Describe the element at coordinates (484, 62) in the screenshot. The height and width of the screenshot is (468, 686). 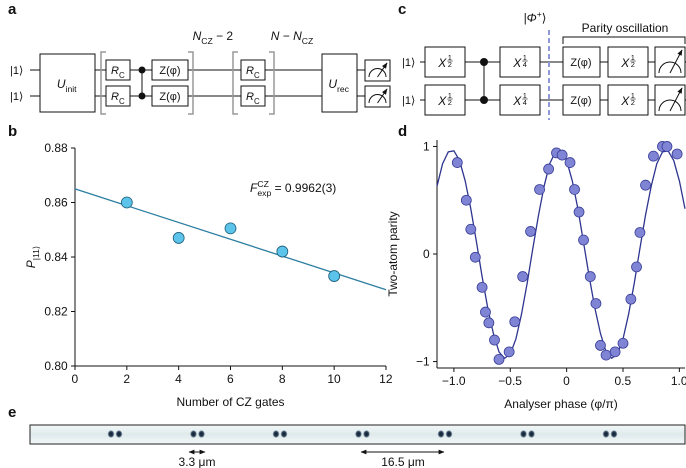
I see `control-dot` at that location.